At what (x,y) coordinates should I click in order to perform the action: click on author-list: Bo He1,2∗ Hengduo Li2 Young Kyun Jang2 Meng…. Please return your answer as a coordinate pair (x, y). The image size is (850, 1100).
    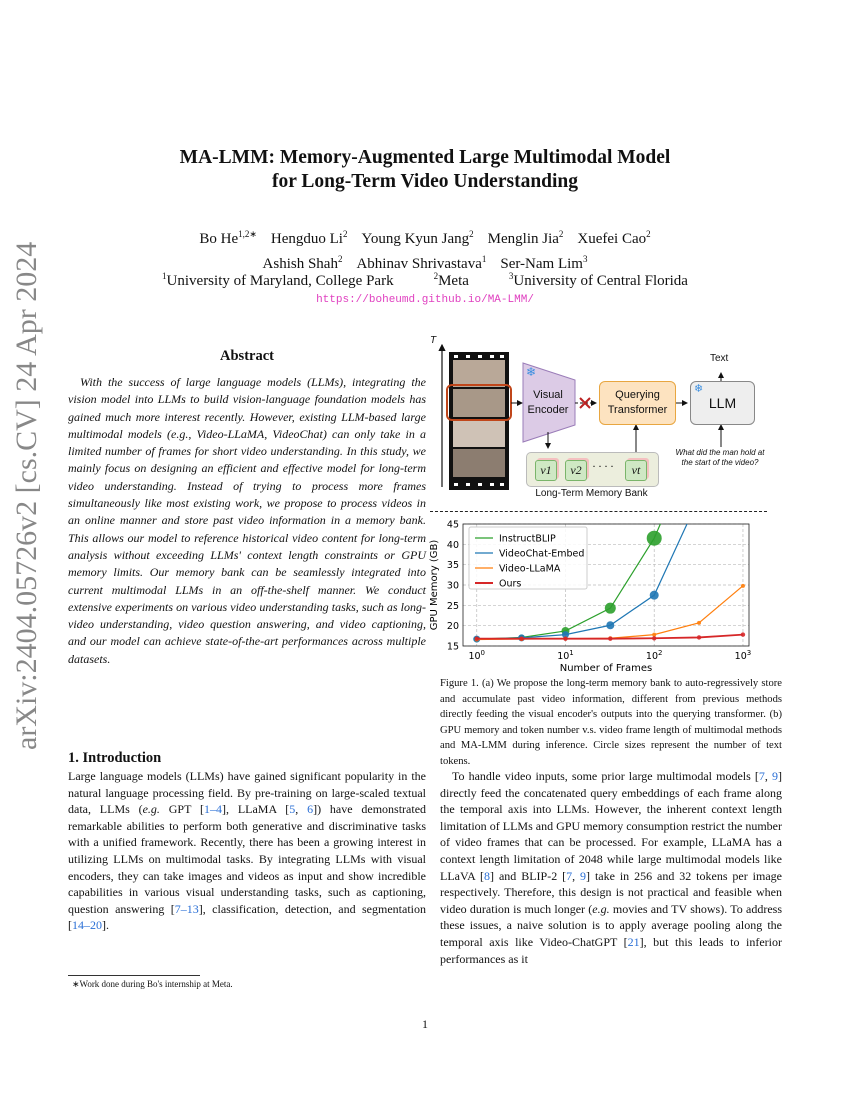
    Looking at the image, I should click on (425, 249).